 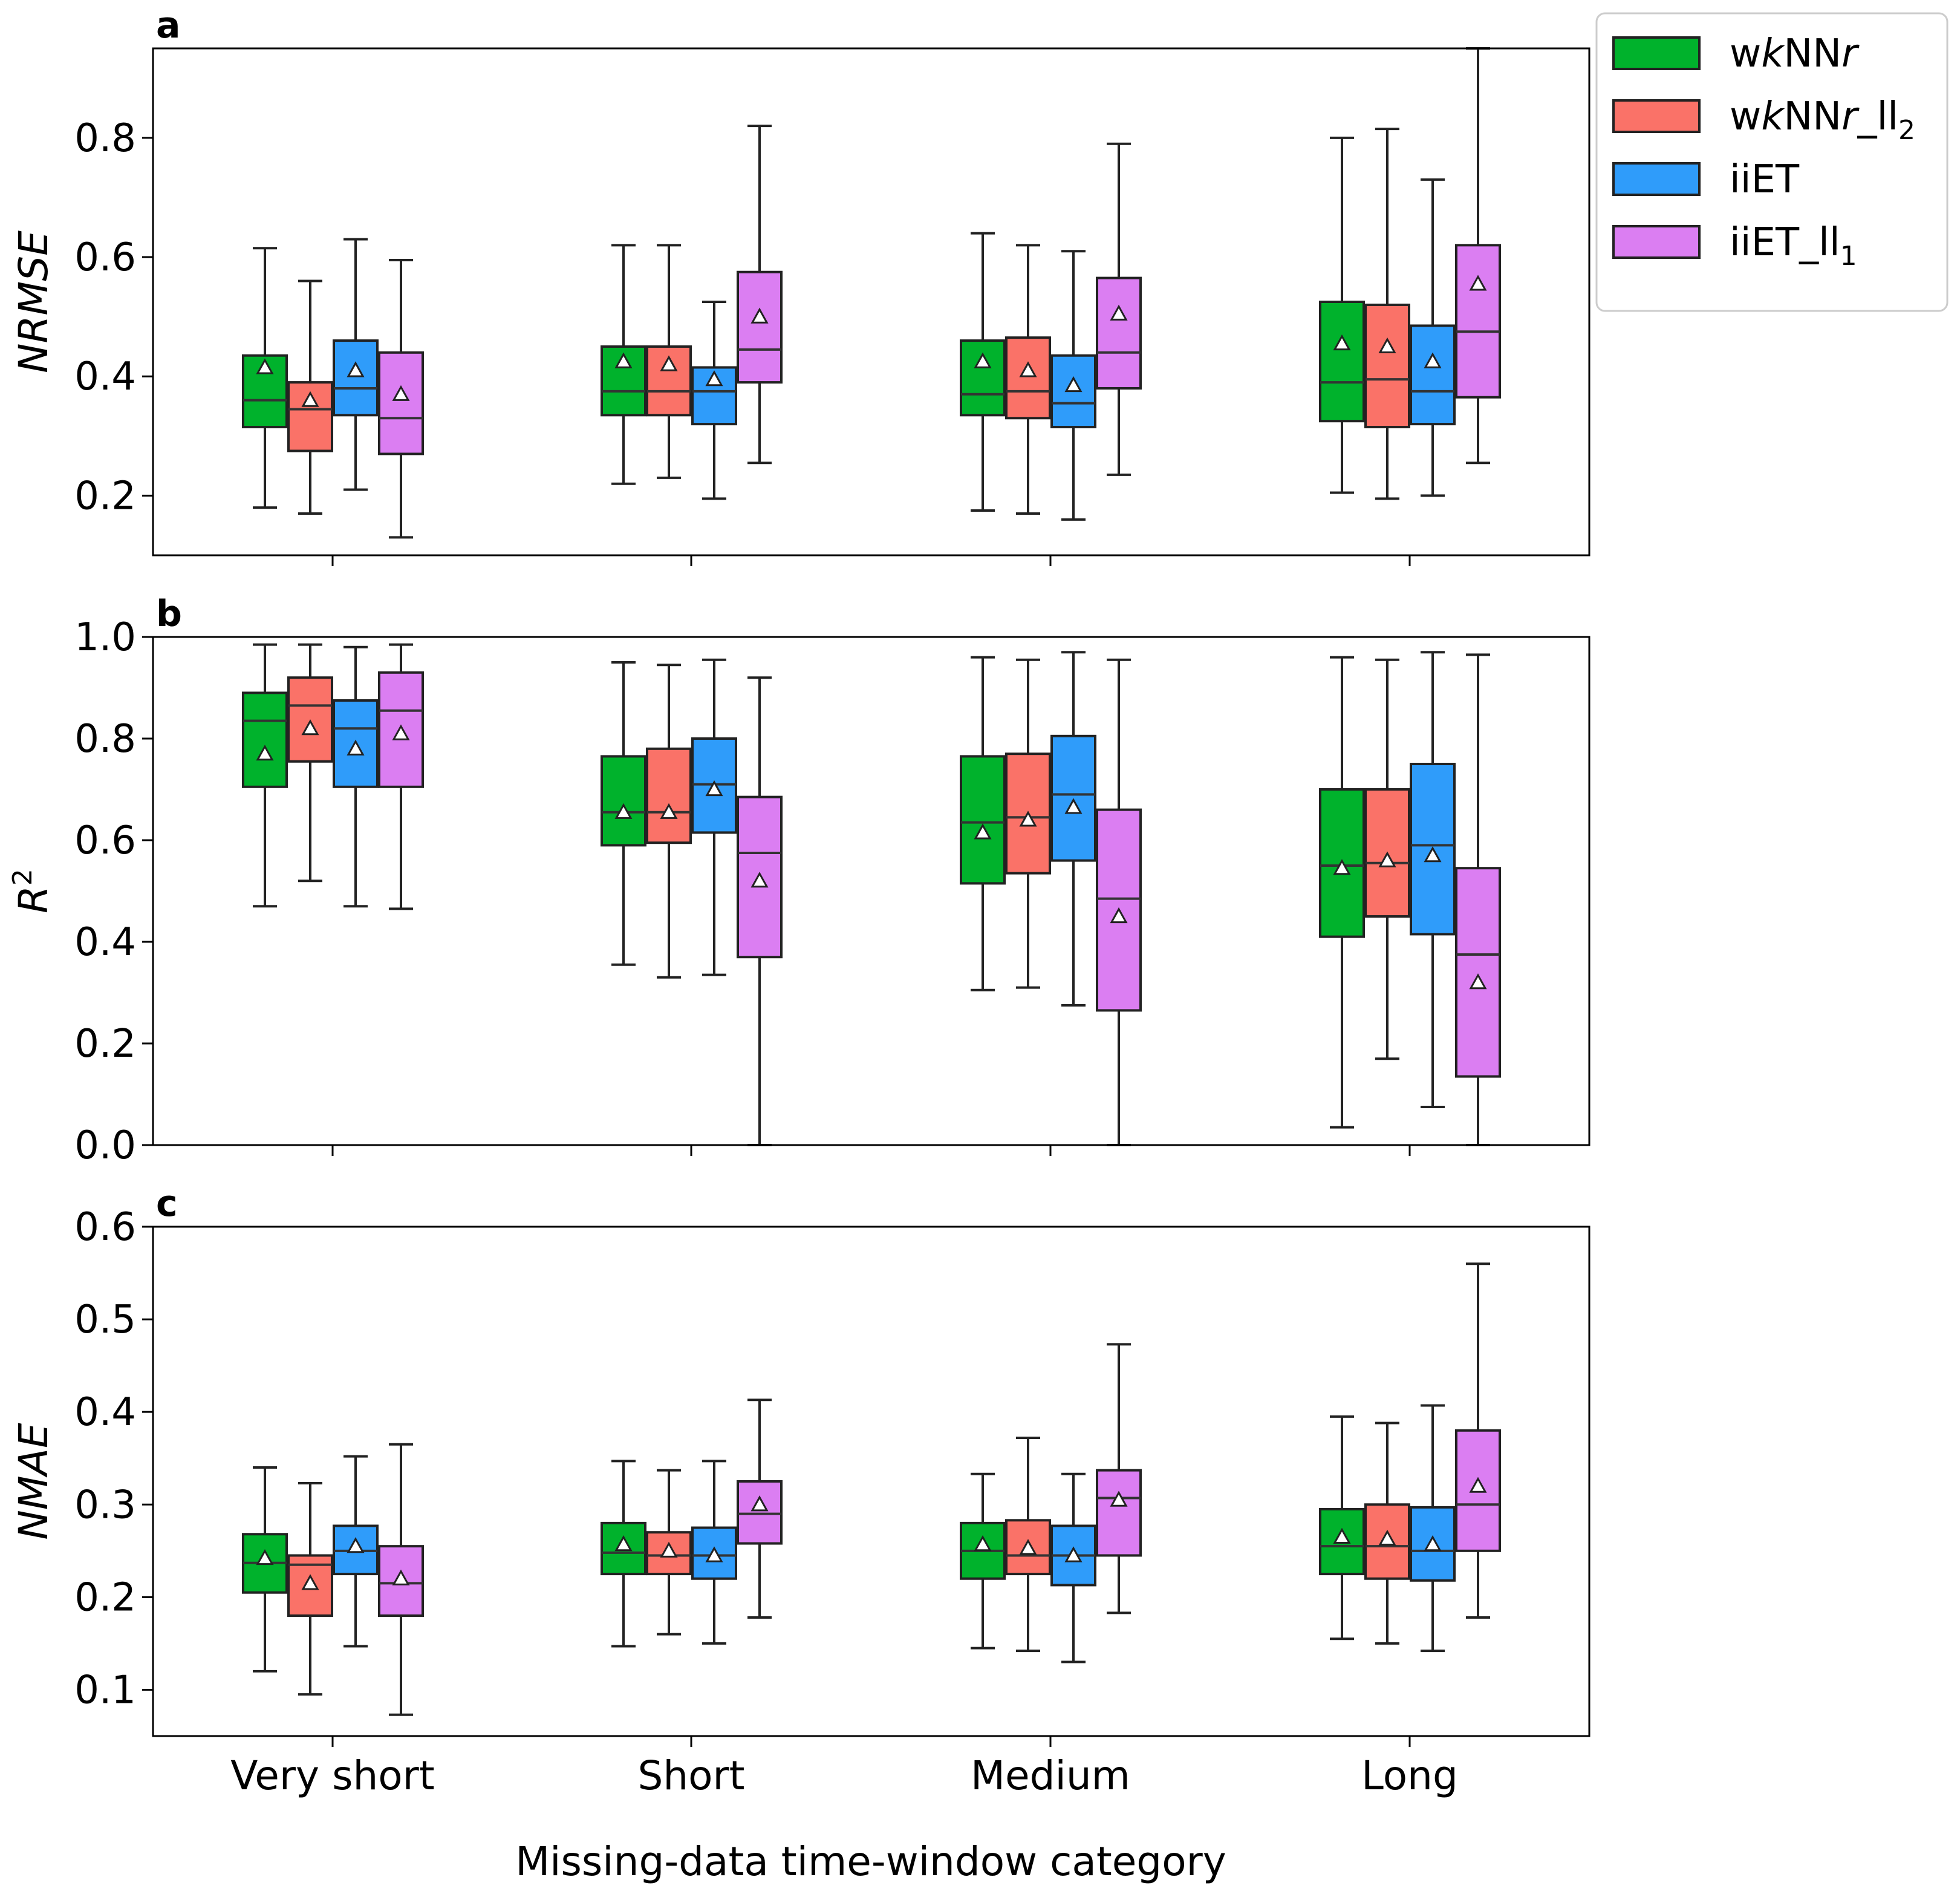 What do you see at coordinates (1409, 1775) in the screenshot?
I see `x-tick-label: Long` at bounding box center [1409, 1775].